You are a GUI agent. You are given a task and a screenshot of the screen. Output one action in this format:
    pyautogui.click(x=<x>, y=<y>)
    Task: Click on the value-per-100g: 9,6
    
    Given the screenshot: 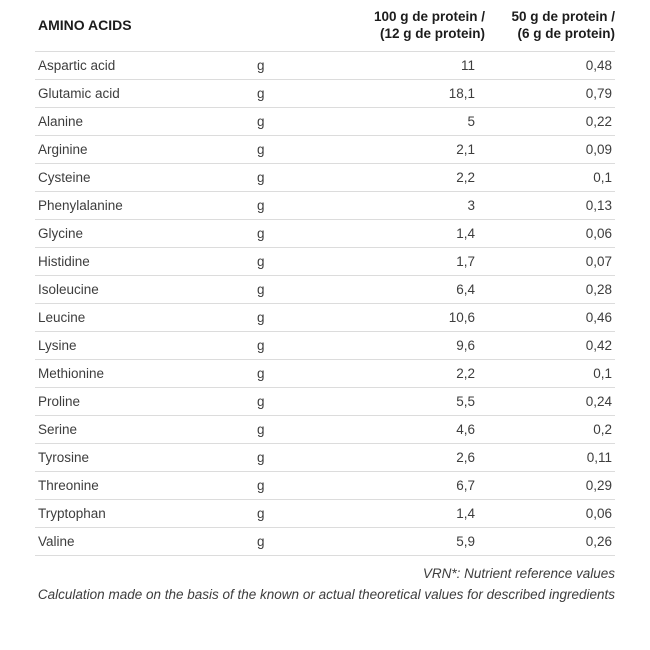 What is the action you would take?
    pyautogui.click(x=400, y=345)
    